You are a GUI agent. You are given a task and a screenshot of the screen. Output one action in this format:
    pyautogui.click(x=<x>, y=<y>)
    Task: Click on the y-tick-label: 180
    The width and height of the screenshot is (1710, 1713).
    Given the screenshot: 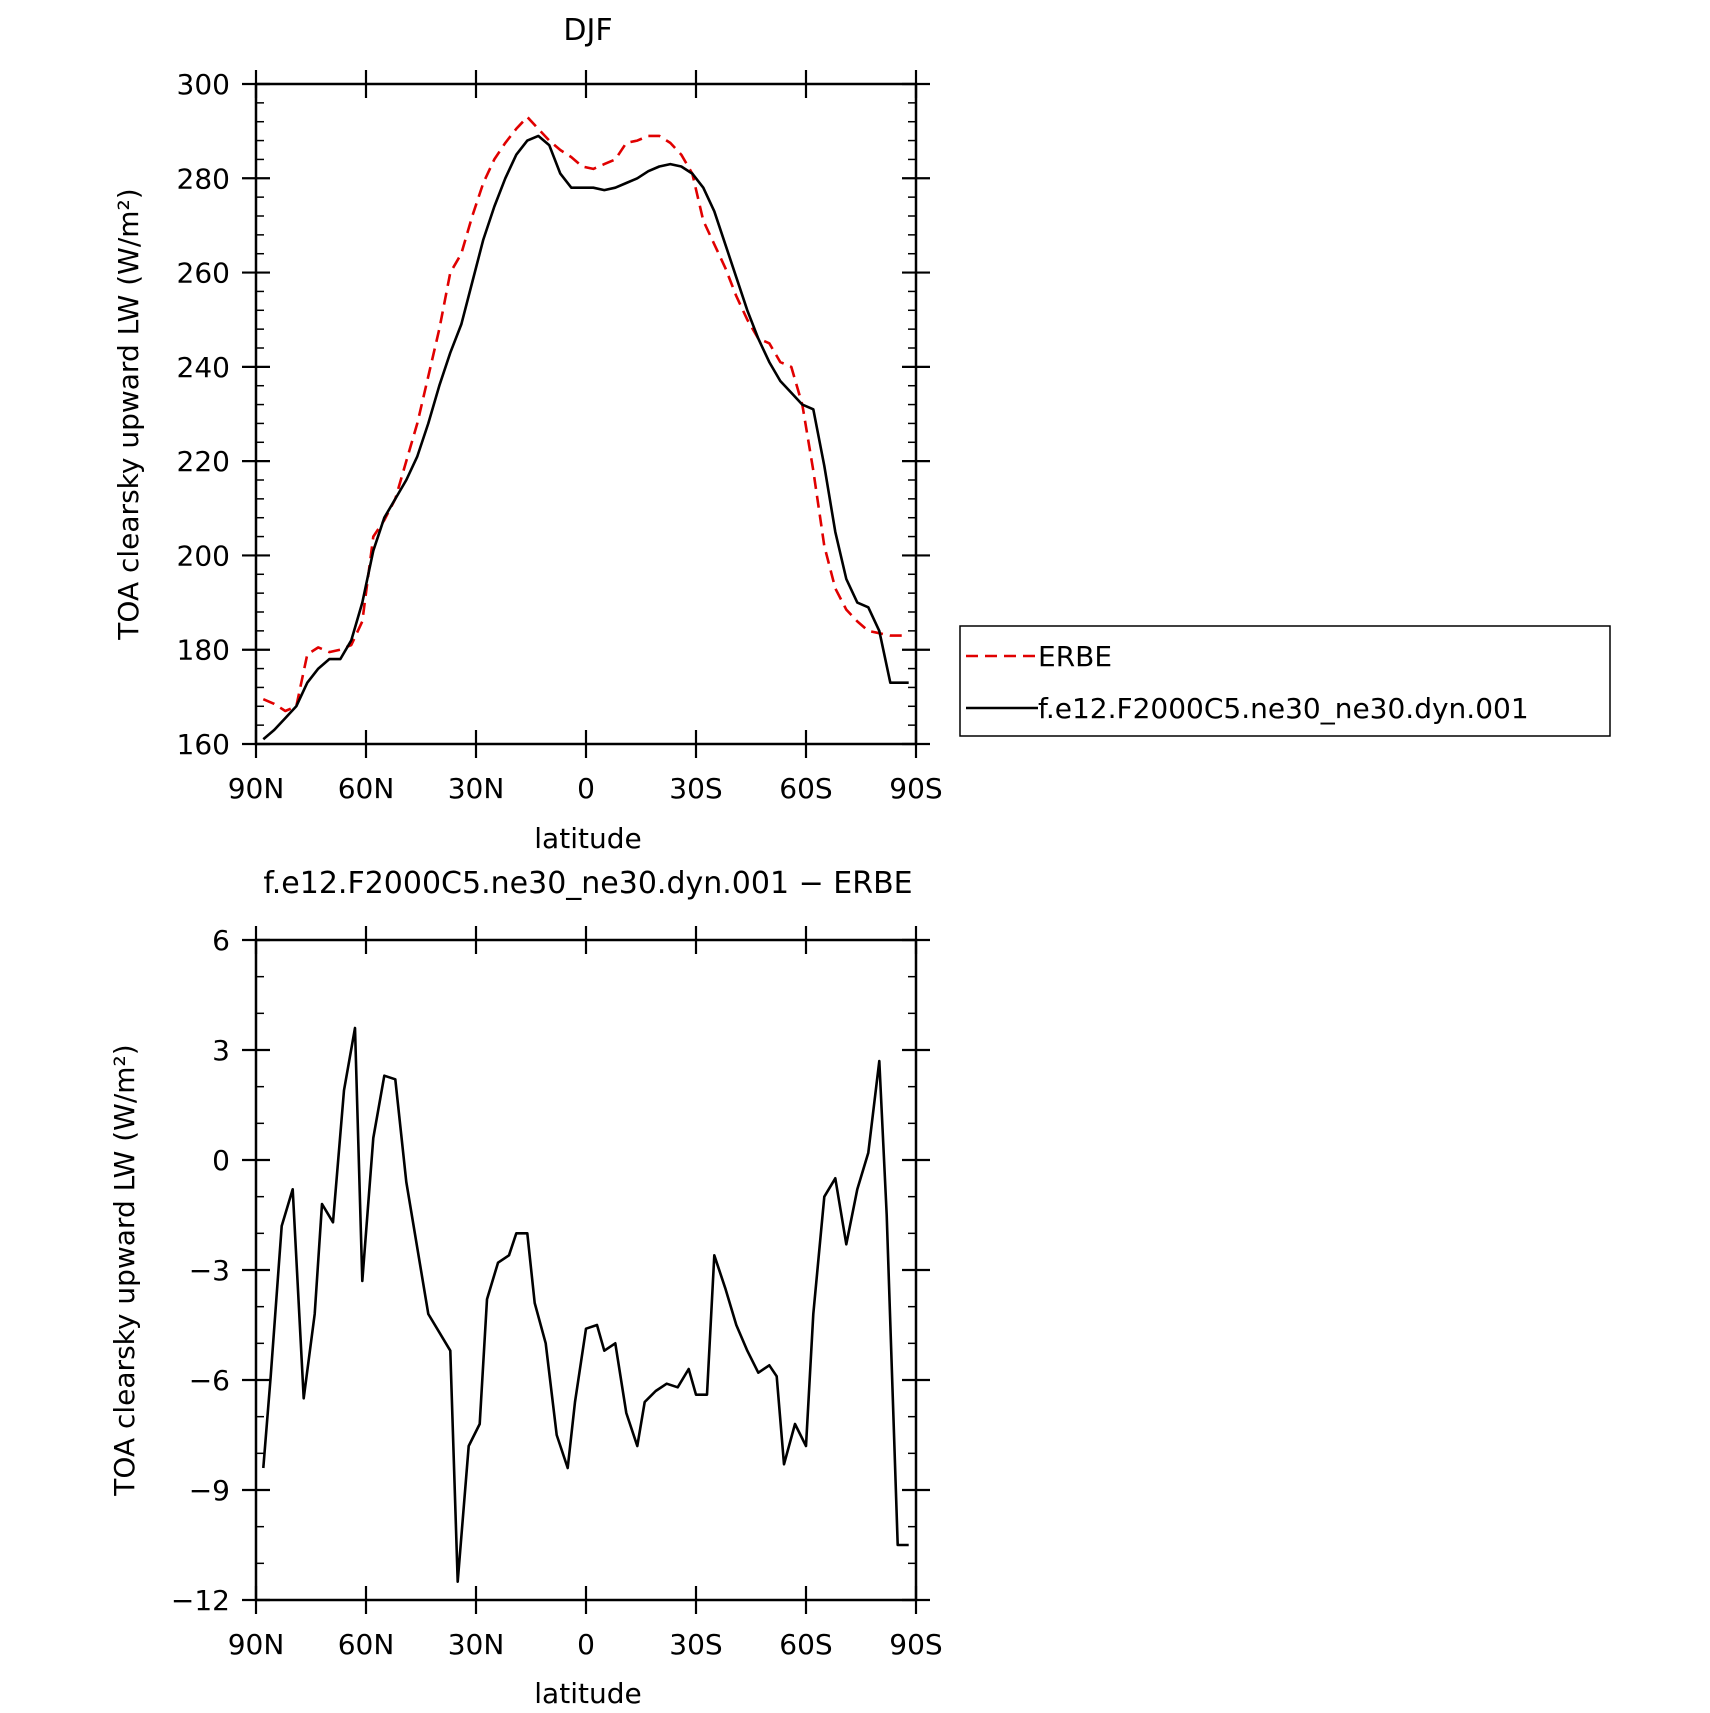 What is the action you would take?
    pyautogui.click(x=203, y=650)
    